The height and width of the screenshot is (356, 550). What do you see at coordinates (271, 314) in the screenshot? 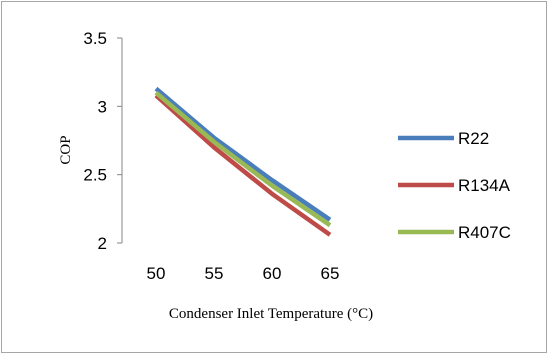
I see `x-axis-title: Condenser Inlet Temperature (°C)` at bounding box center [271, 314].